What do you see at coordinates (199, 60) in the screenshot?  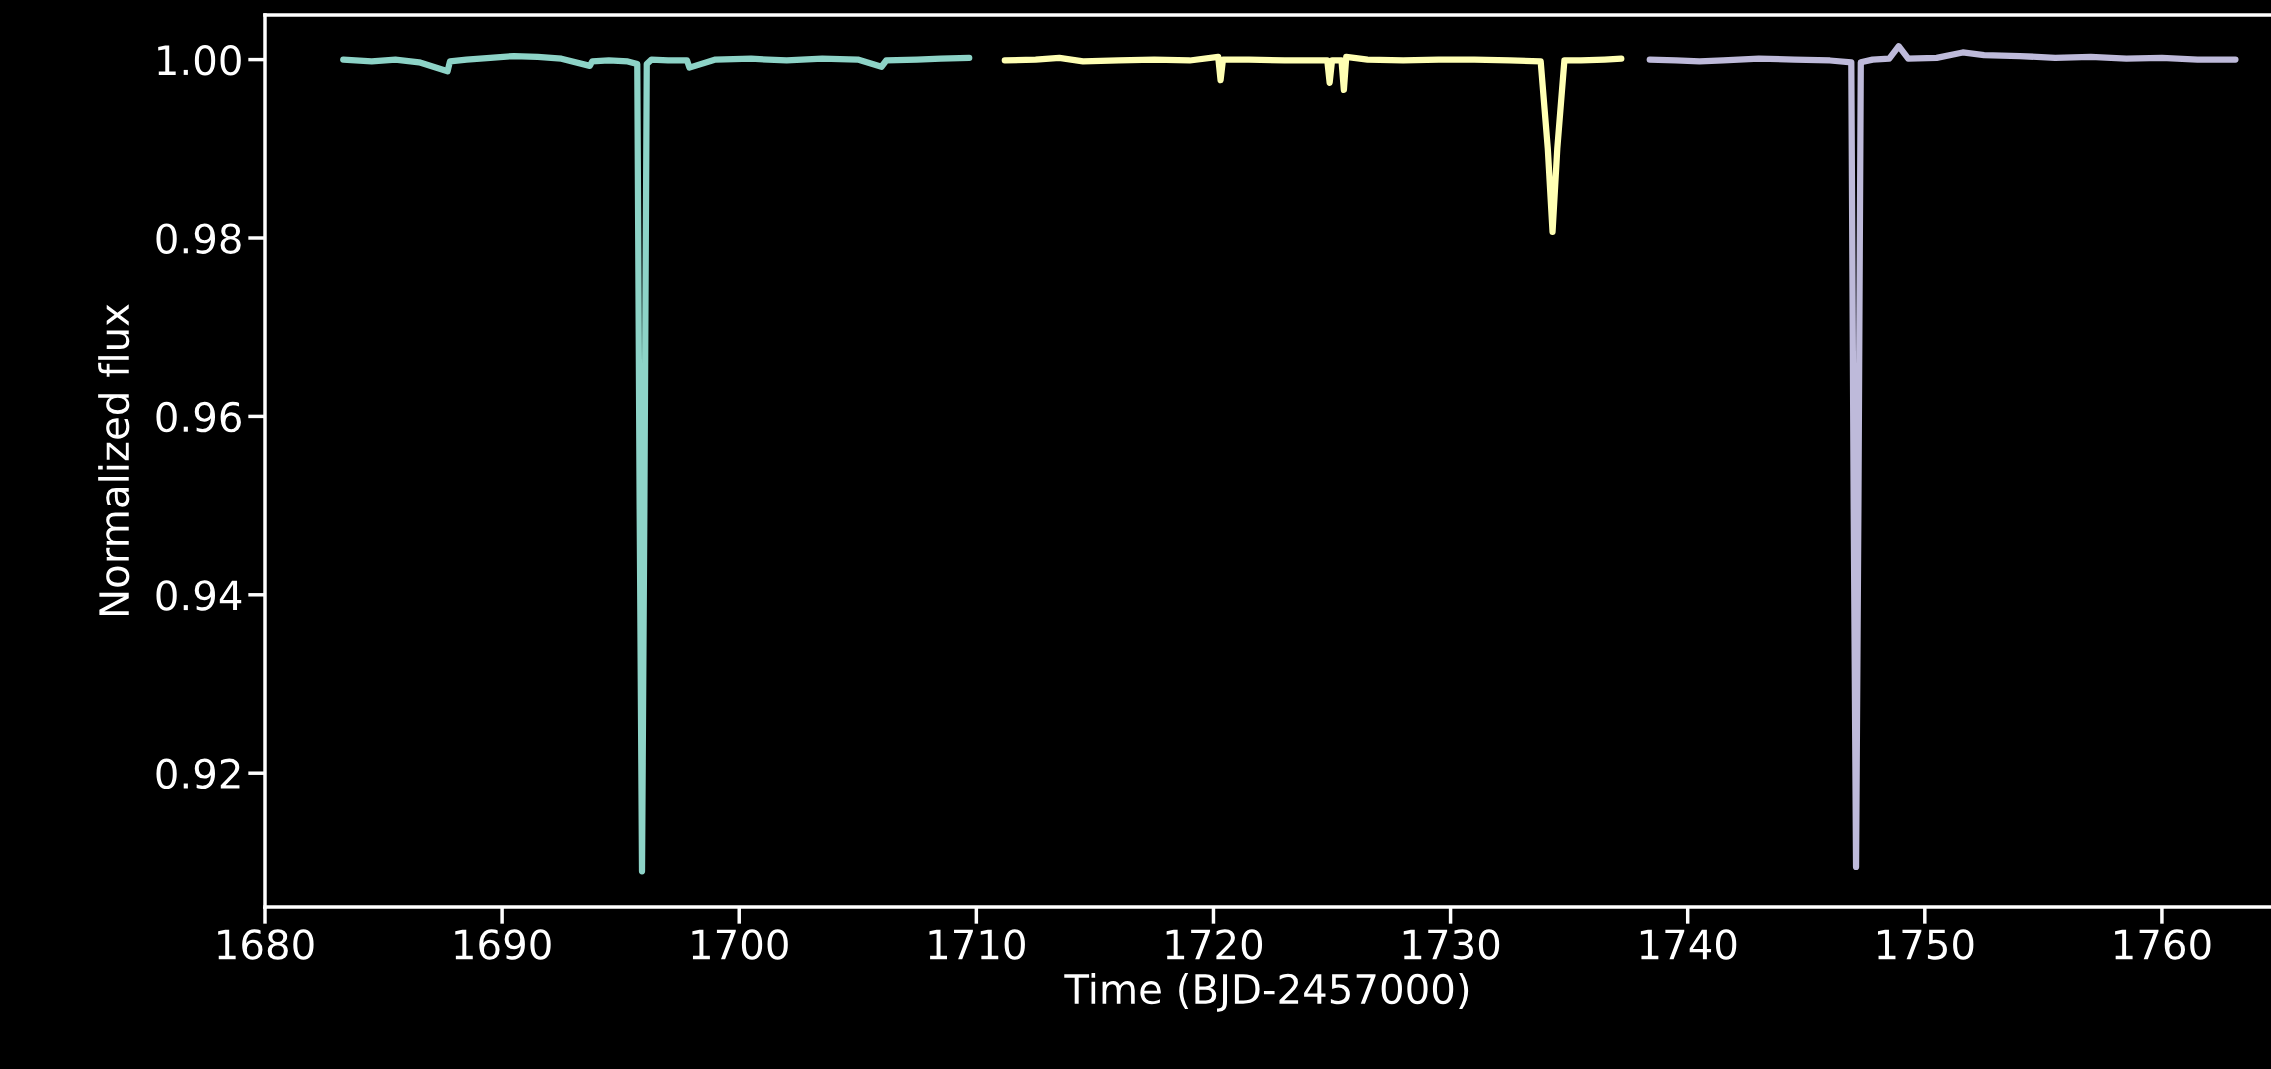 I see `y-tick-label: 1.00` at bounding box center [199, 60].